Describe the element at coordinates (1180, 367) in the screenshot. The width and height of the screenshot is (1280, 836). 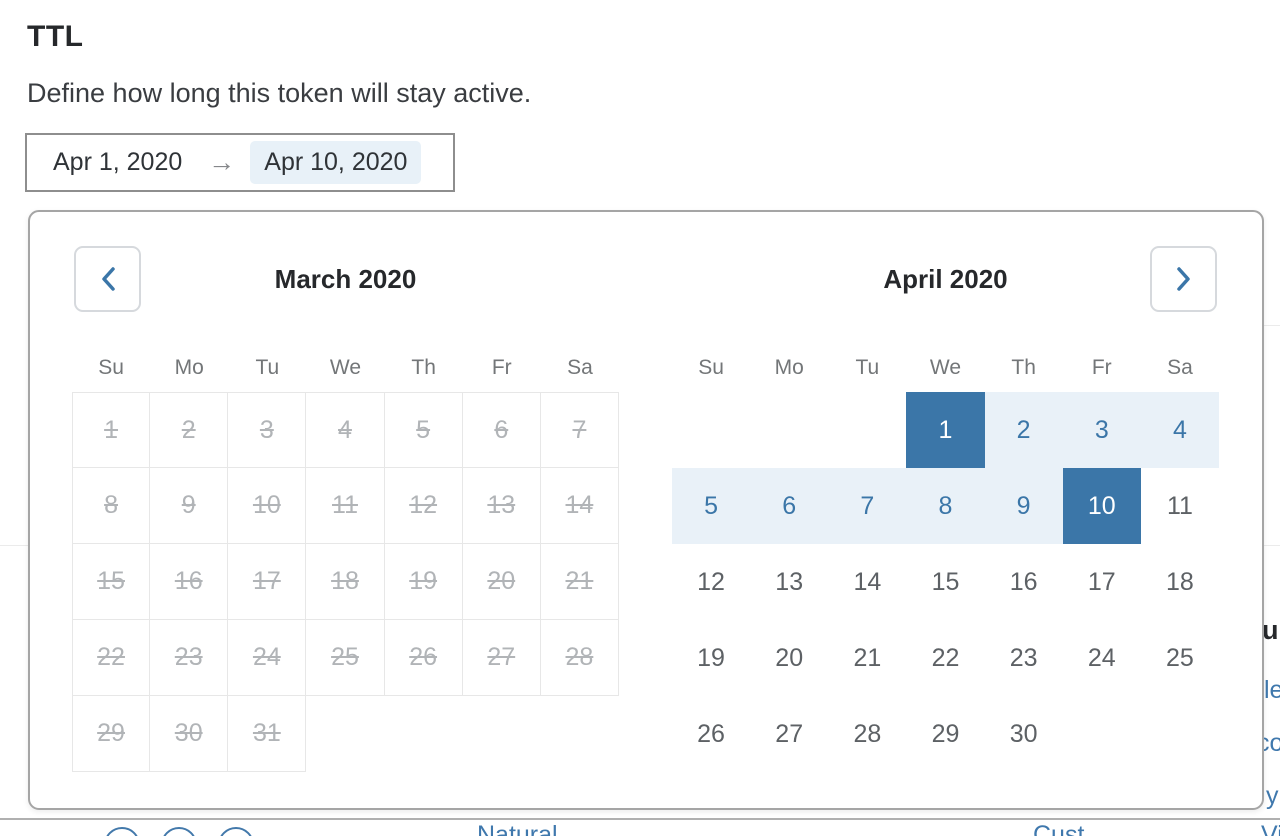
I see `day-of-week-label: Sa` at that location.